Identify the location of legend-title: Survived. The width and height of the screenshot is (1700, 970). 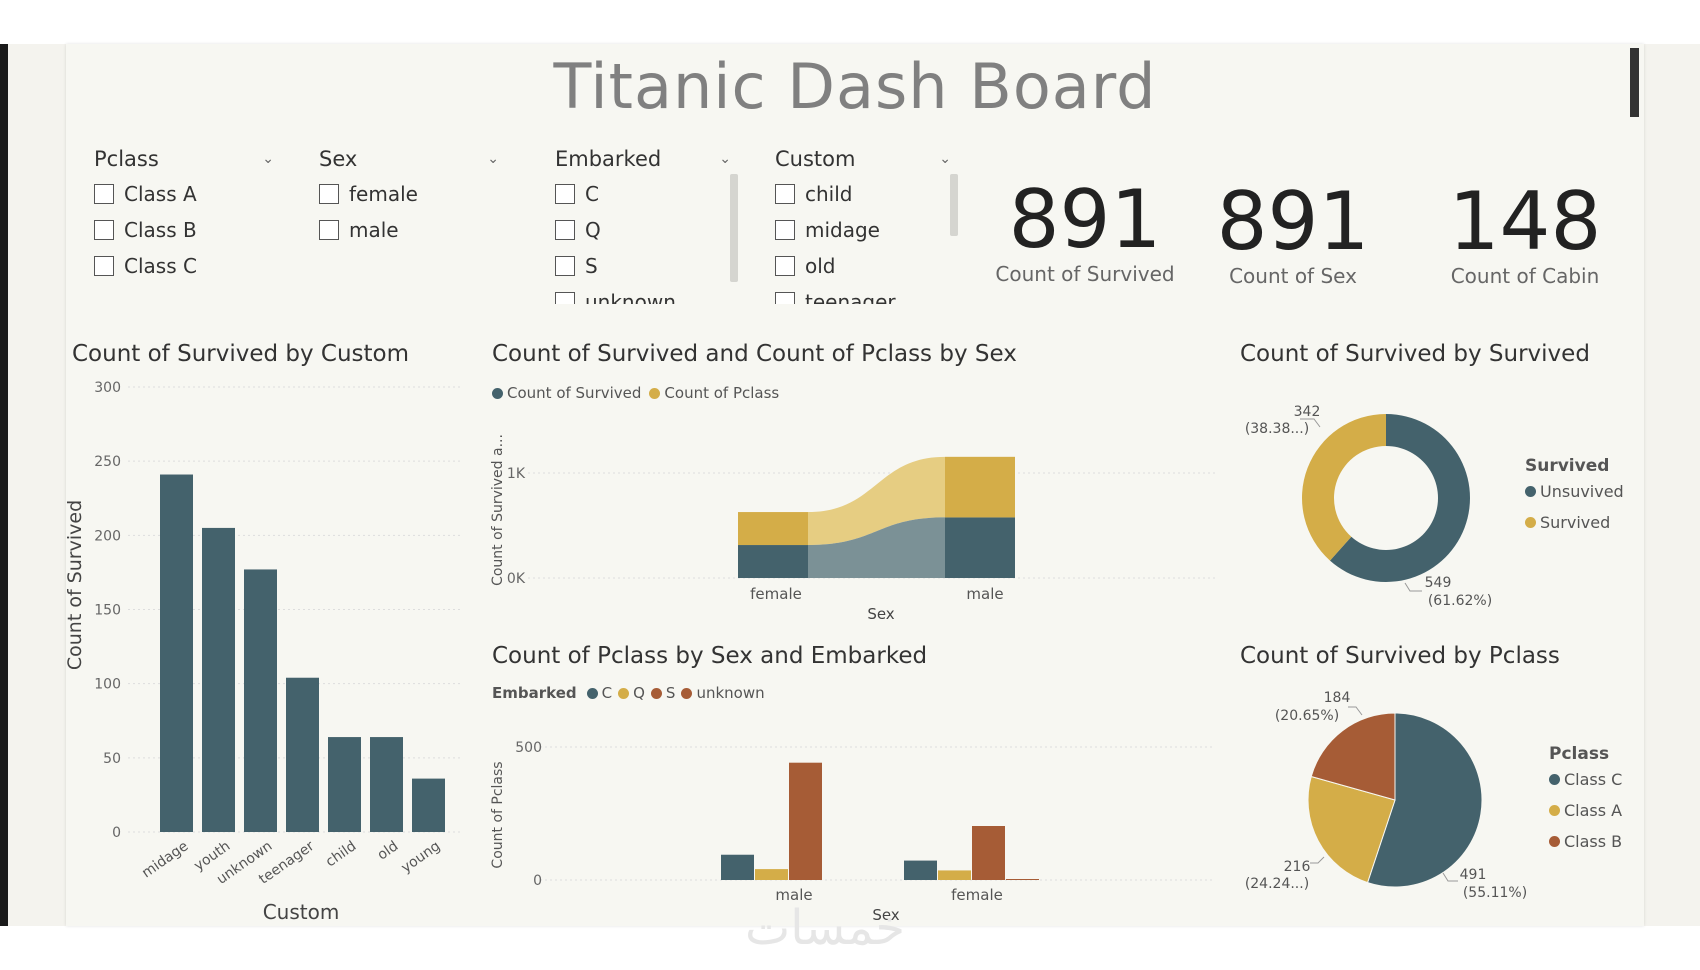
(1567, 466).